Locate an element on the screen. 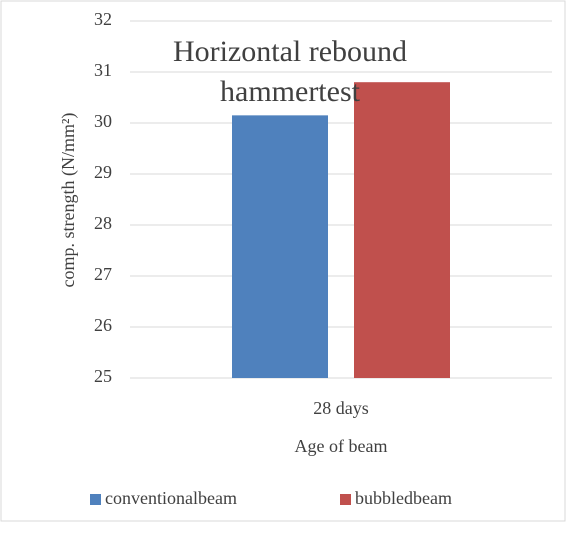 Image resolution: width=567 pixels, height=536 pixels. y-tick-label: 29 is located at coordinates (103, 172).